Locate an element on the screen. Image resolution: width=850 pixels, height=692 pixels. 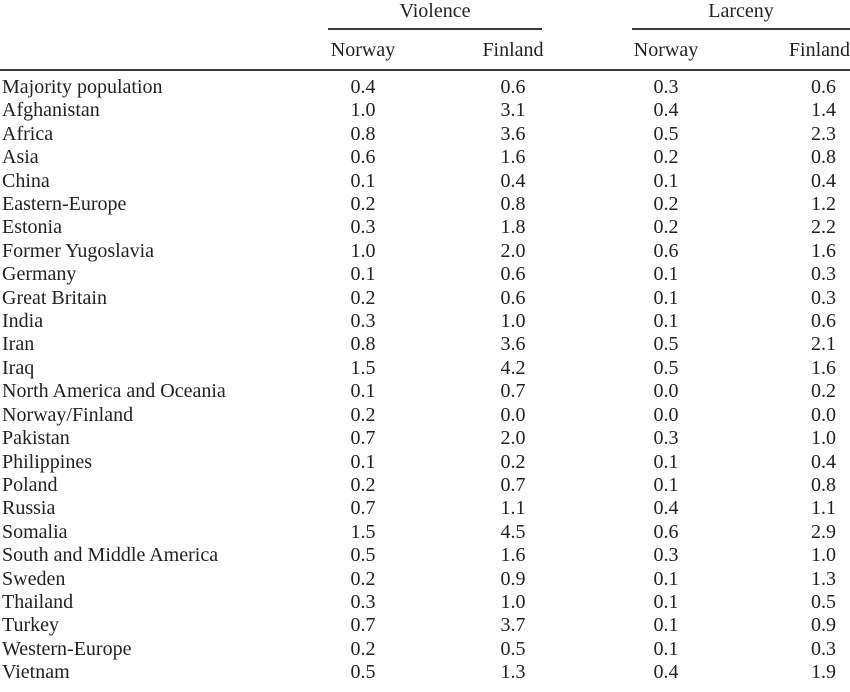
value-cell: 1.1 is located at coordinates (513, 508).